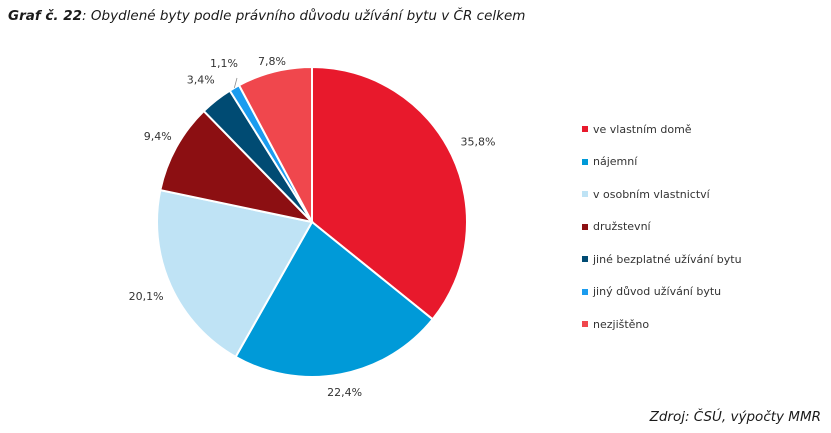  What do you see at coordinates (224, 63) in the screenshot?
I see `data-label-jiny-duvod-uzivani-bytu: 1,1%` at bounding box center [224, 63].